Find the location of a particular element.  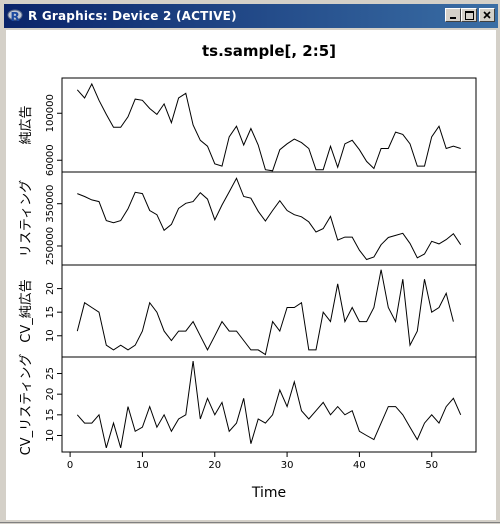

x-axis-label: Time is located at coordinates (268, 493).